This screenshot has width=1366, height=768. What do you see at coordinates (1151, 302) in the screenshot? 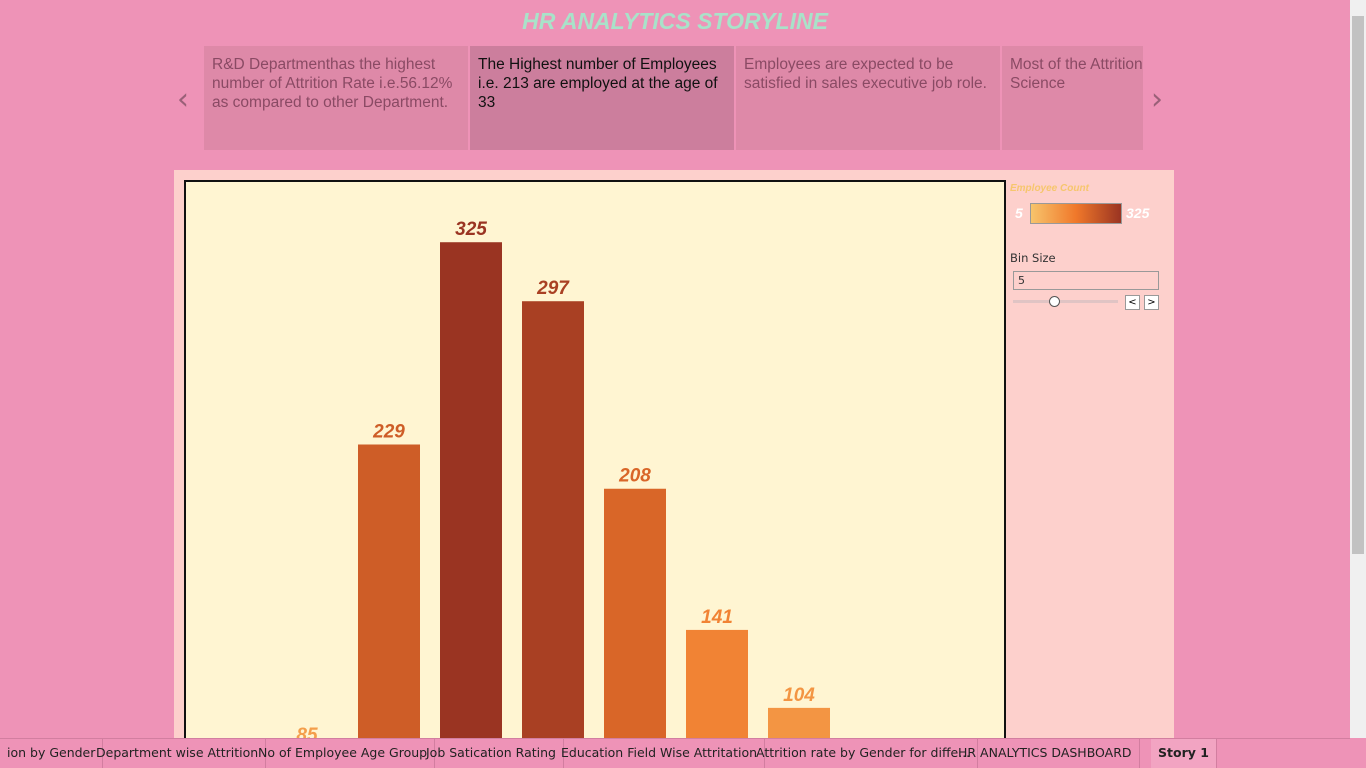
I see `slider-inc: >` at bounding box center [1151, 302].